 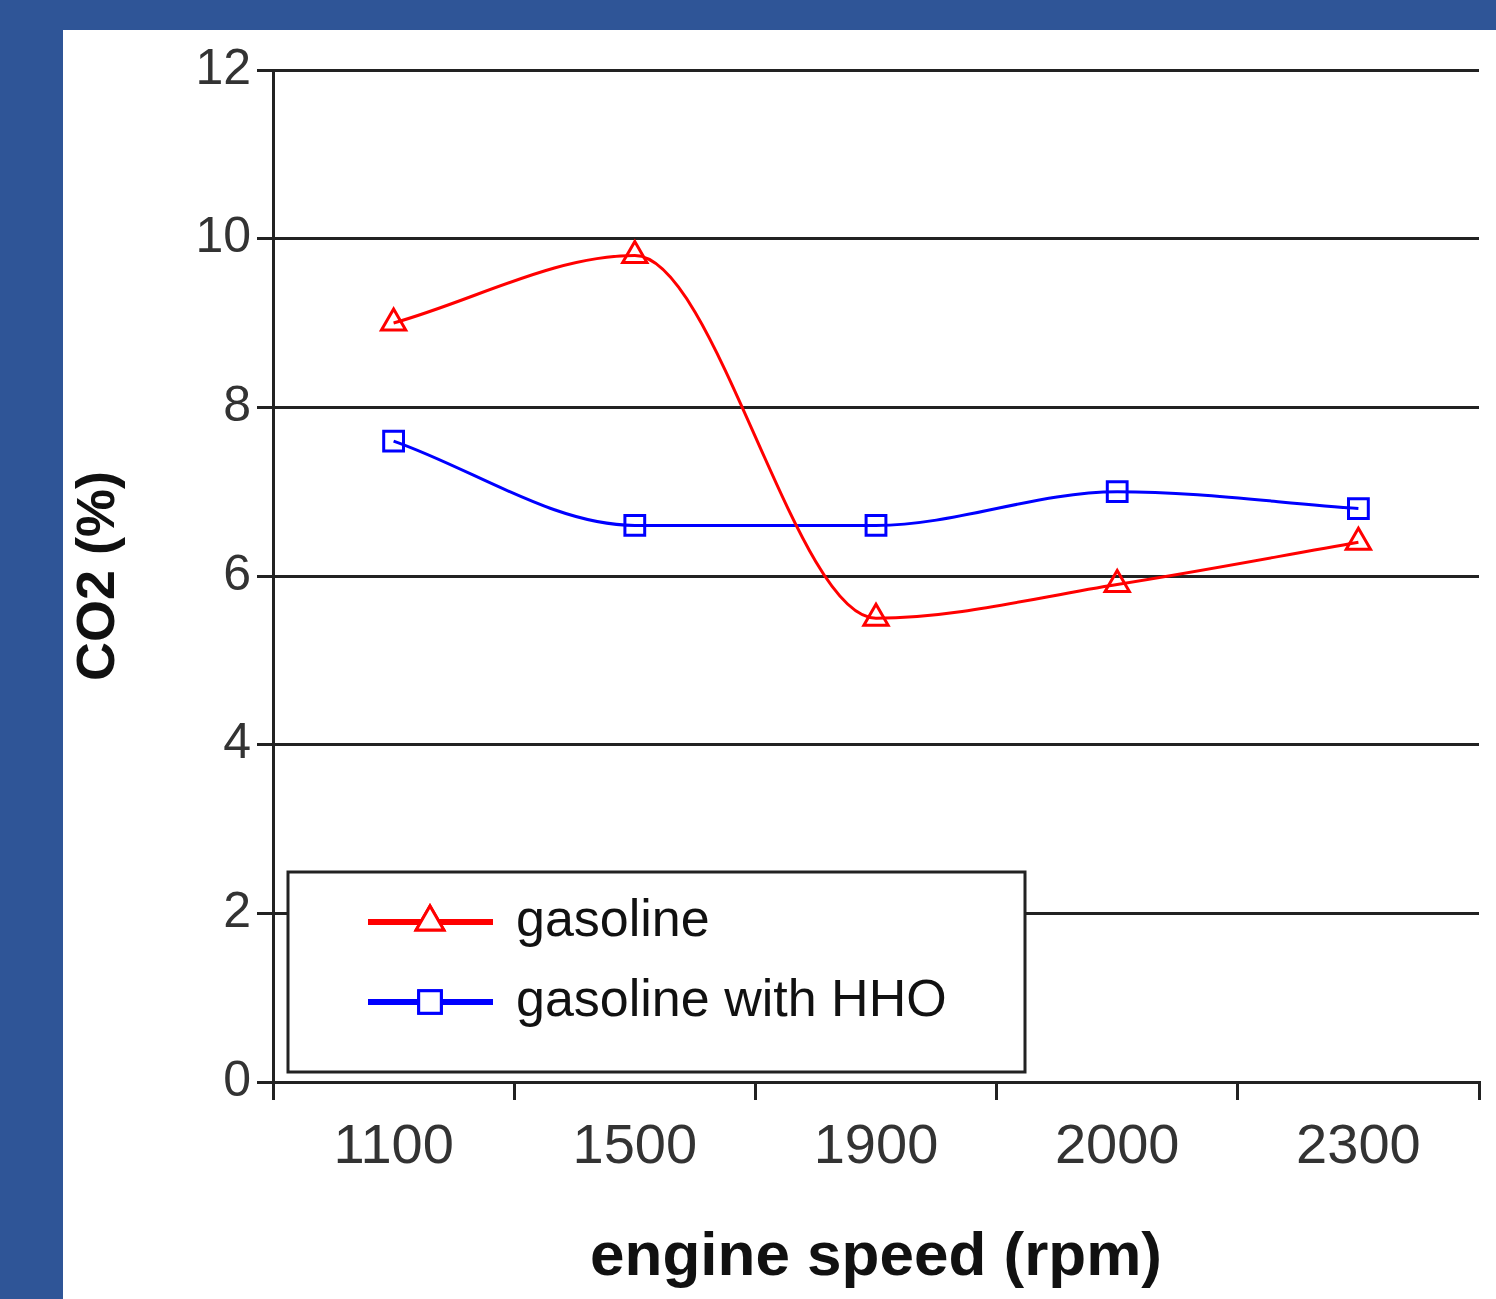 I want to click on y-tick-label: 2, so click(x=237, y=910).